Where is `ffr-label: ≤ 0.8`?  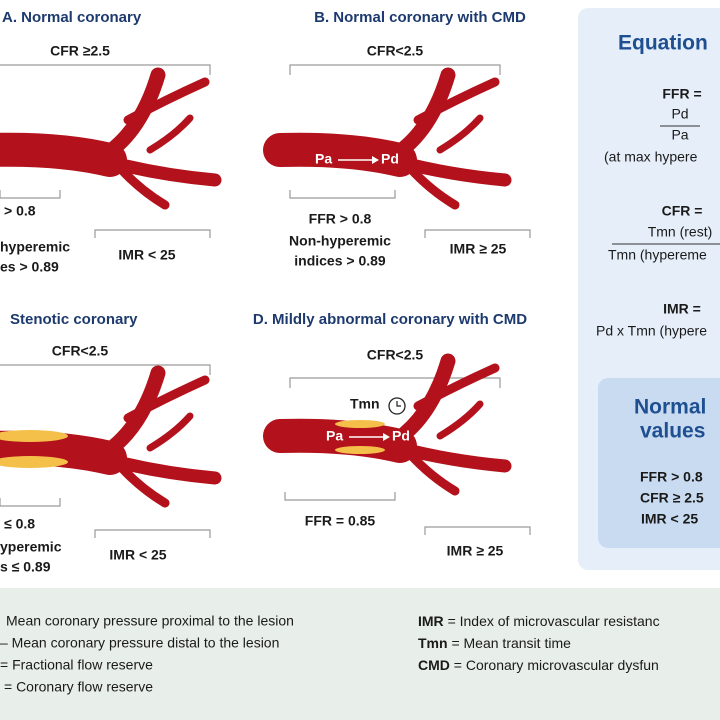 ffr-label: ≤ 0.8 is located at coordinates (19, 524).